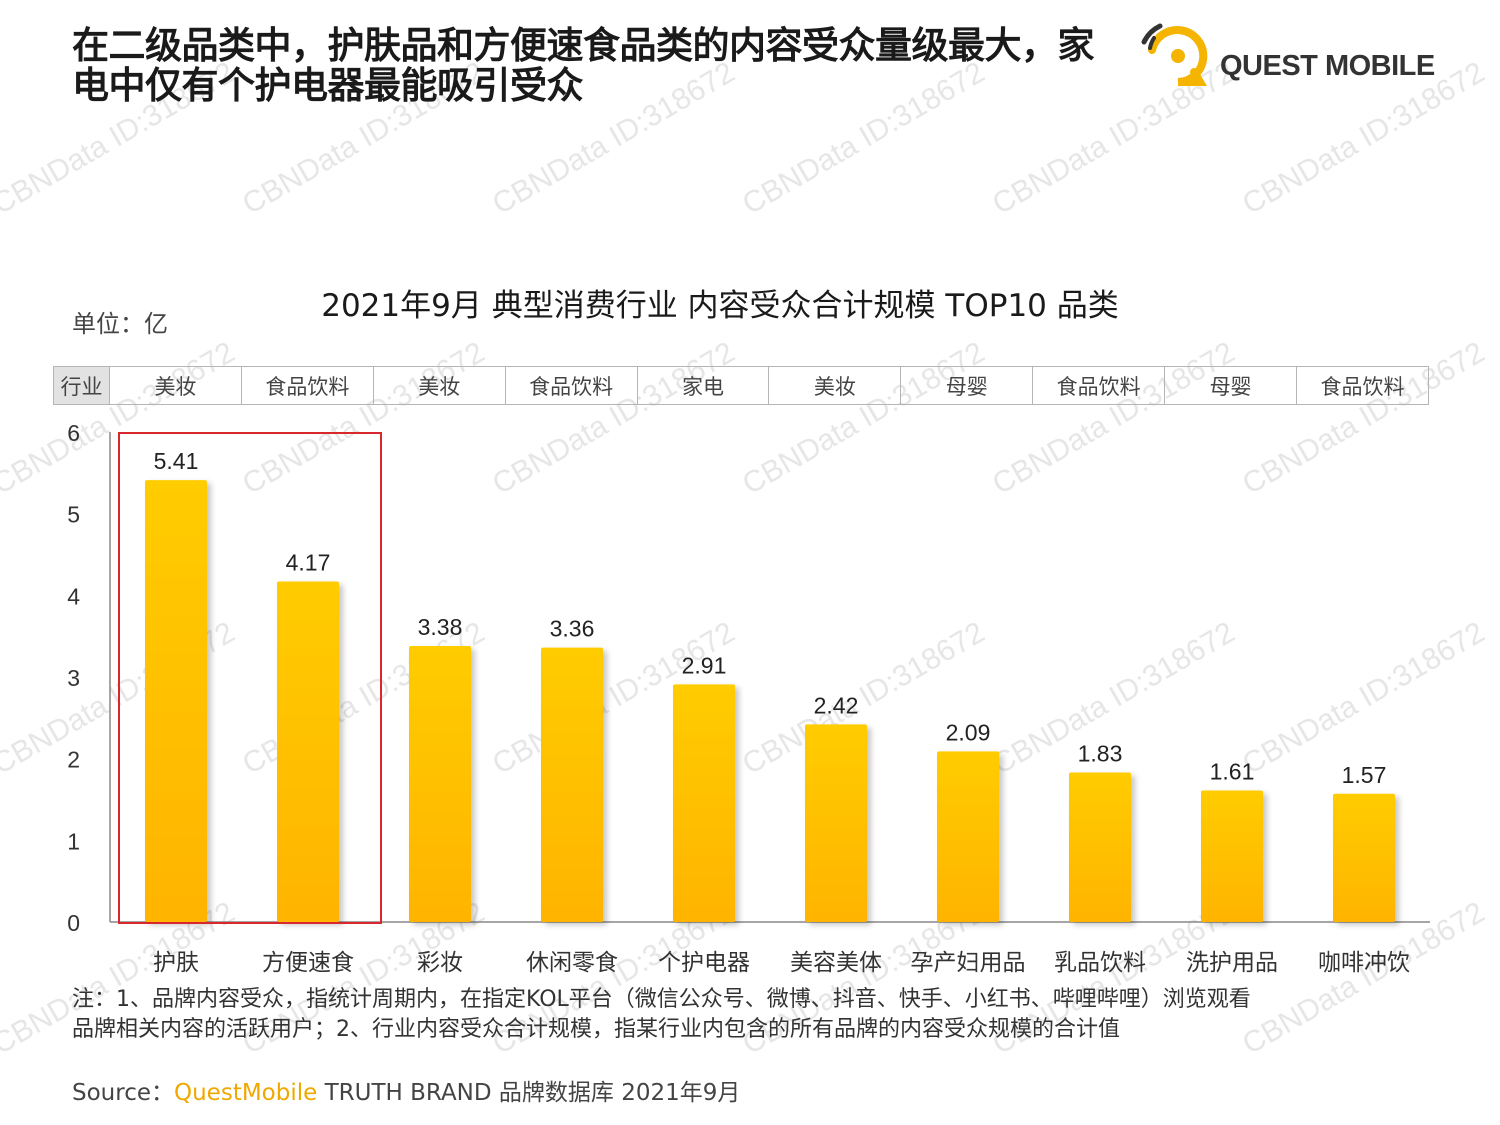  What do you see at coordinates (73, 515) in the screenshot?
I see `y-tick-label: 5` at bounding box center [73, 515].